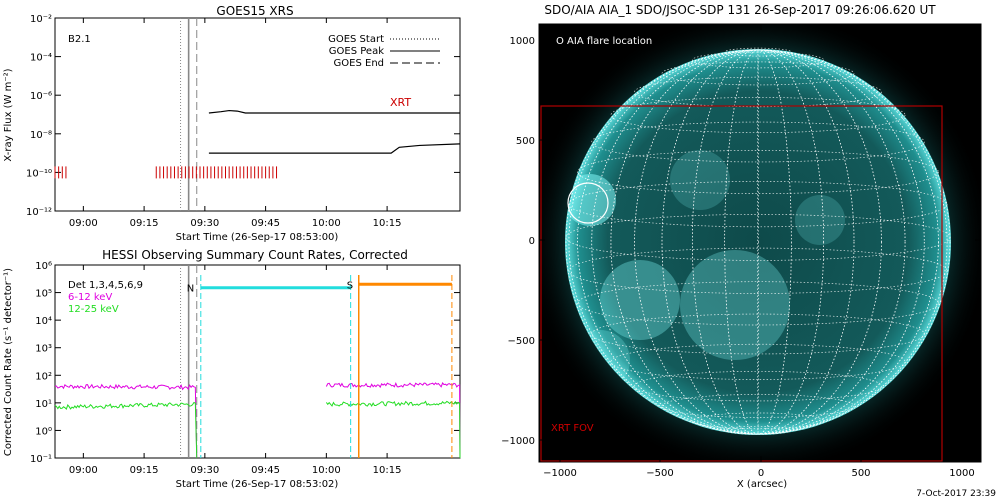 Image resolution: width=1000 pixels, height=500 pixels. What do you see at coordinates (572, 428) in the screenshot?
I see `xrt-fov-label: XRT FOV` at bounding box center [572, 428].